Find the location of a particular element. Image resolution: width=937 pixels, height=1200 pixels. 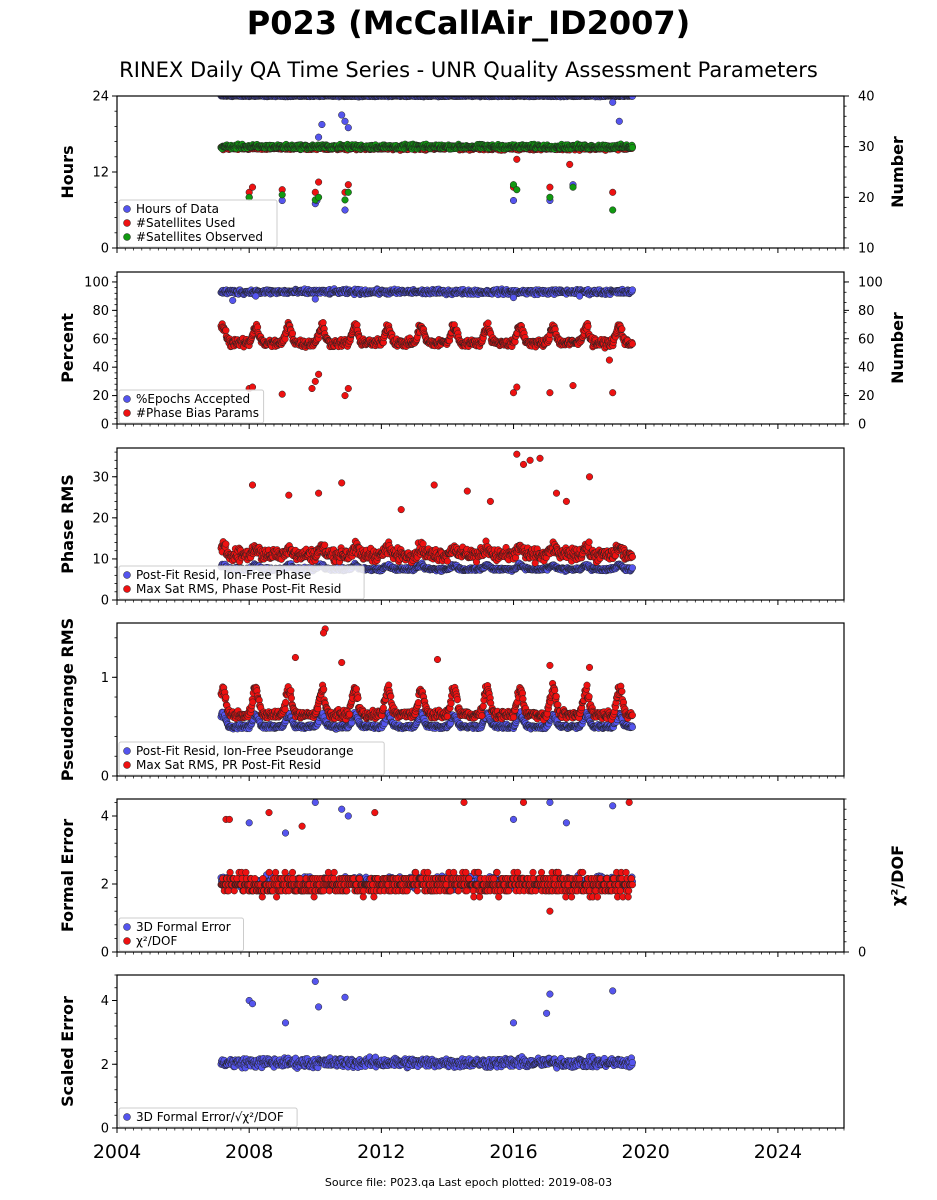

ytick-right-label: 60 is located at coordinates (866, 339).